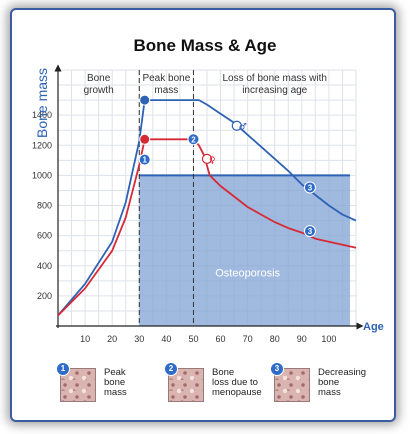  Describe the element at coordinates (63, 369) in the screenshot. I see `legend-number-badge: 1` at that location.